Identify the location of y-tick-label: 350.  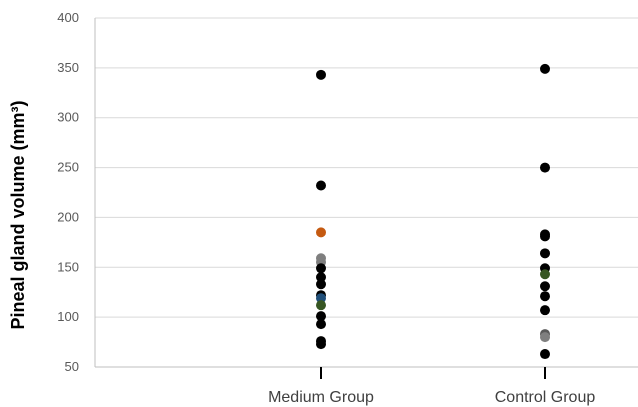
(68, 67).